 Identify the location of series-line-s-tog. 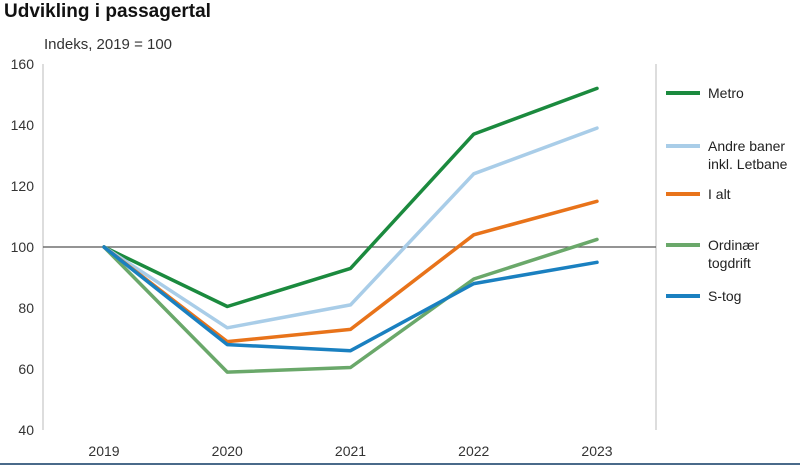
(350, 299).